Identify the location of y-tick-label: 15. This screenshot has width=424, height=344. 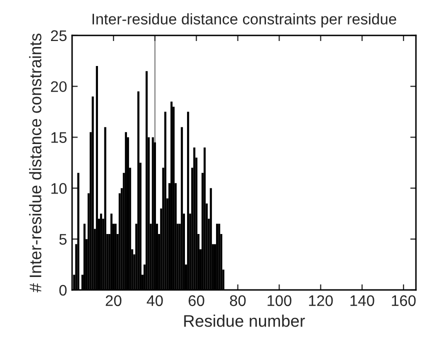
(59, 137).